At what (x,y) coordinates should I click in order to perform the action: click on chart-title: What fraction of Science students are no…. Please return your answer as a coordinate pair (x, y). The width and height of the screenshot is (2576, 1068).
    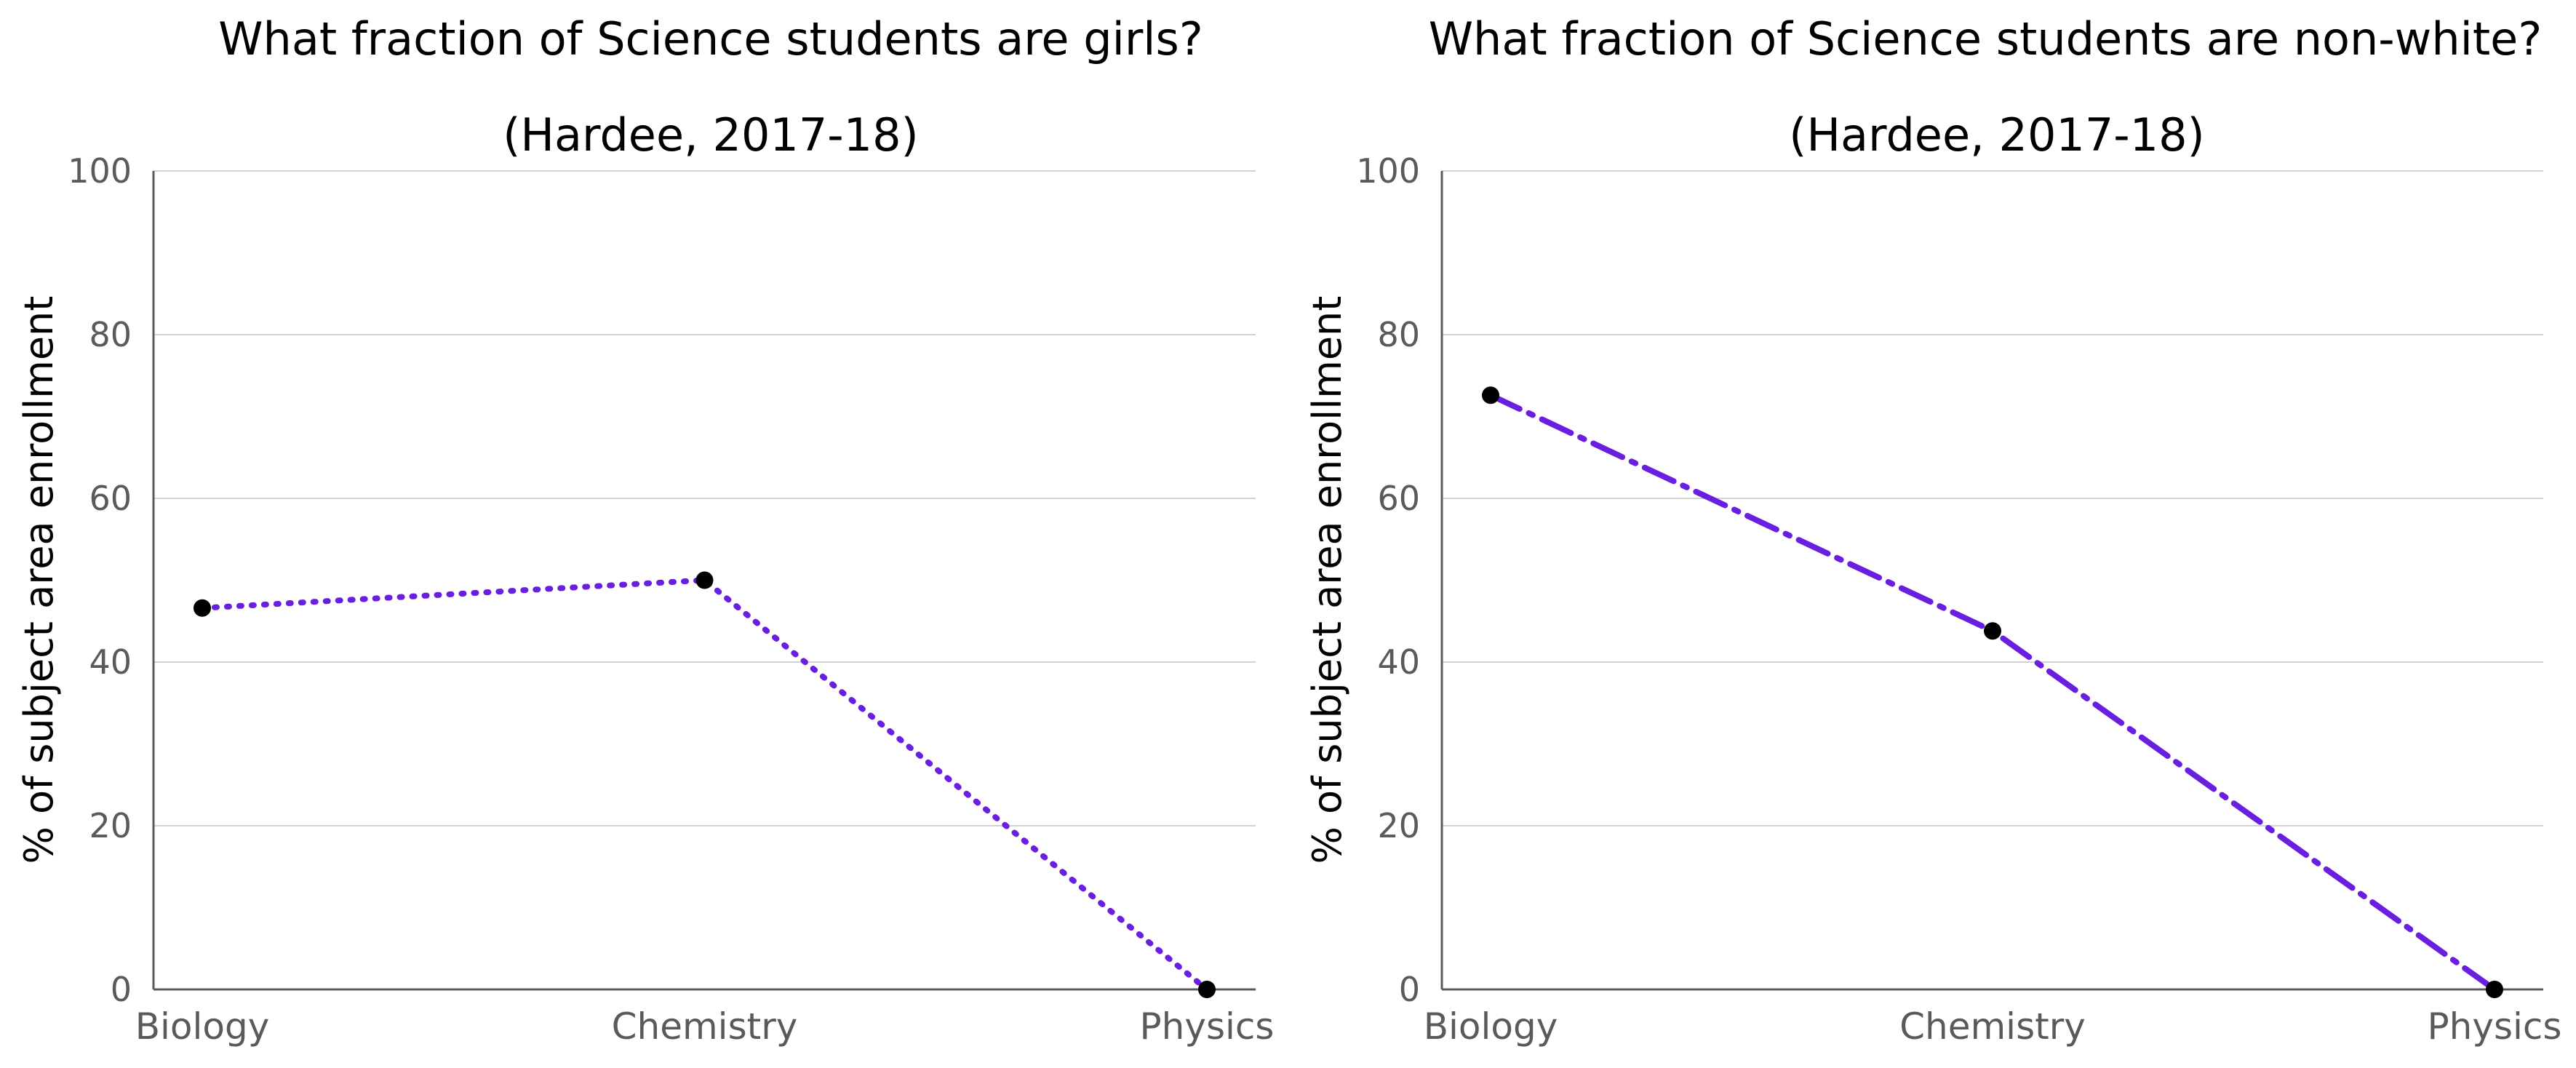
    Looking at the image, I should click on (1985, 38).